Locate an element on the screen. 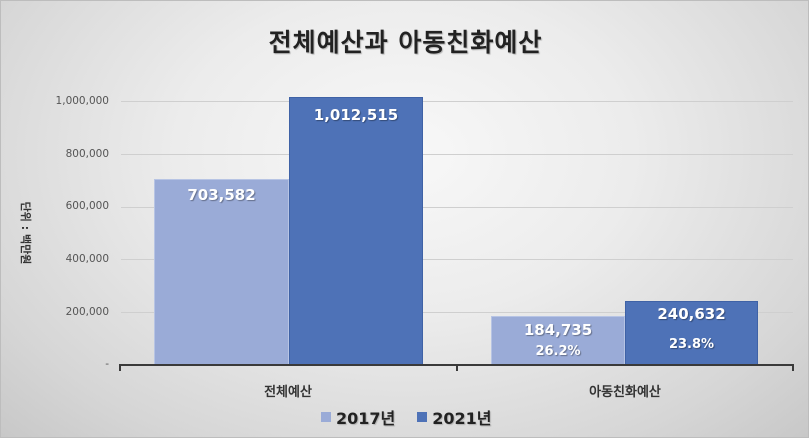  y-tick-200000: 200,000 is located at coordinates (87, 312).